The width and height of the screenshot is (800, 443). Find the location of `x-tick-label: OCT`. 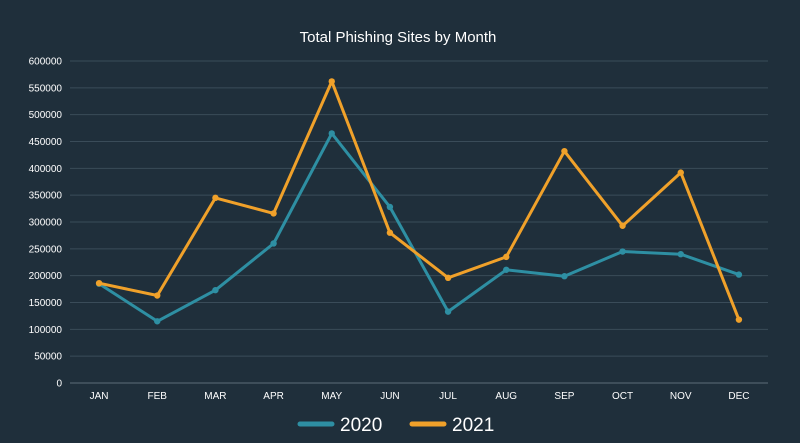

x-tick-label: OCT is located at coordinates (622, 396).